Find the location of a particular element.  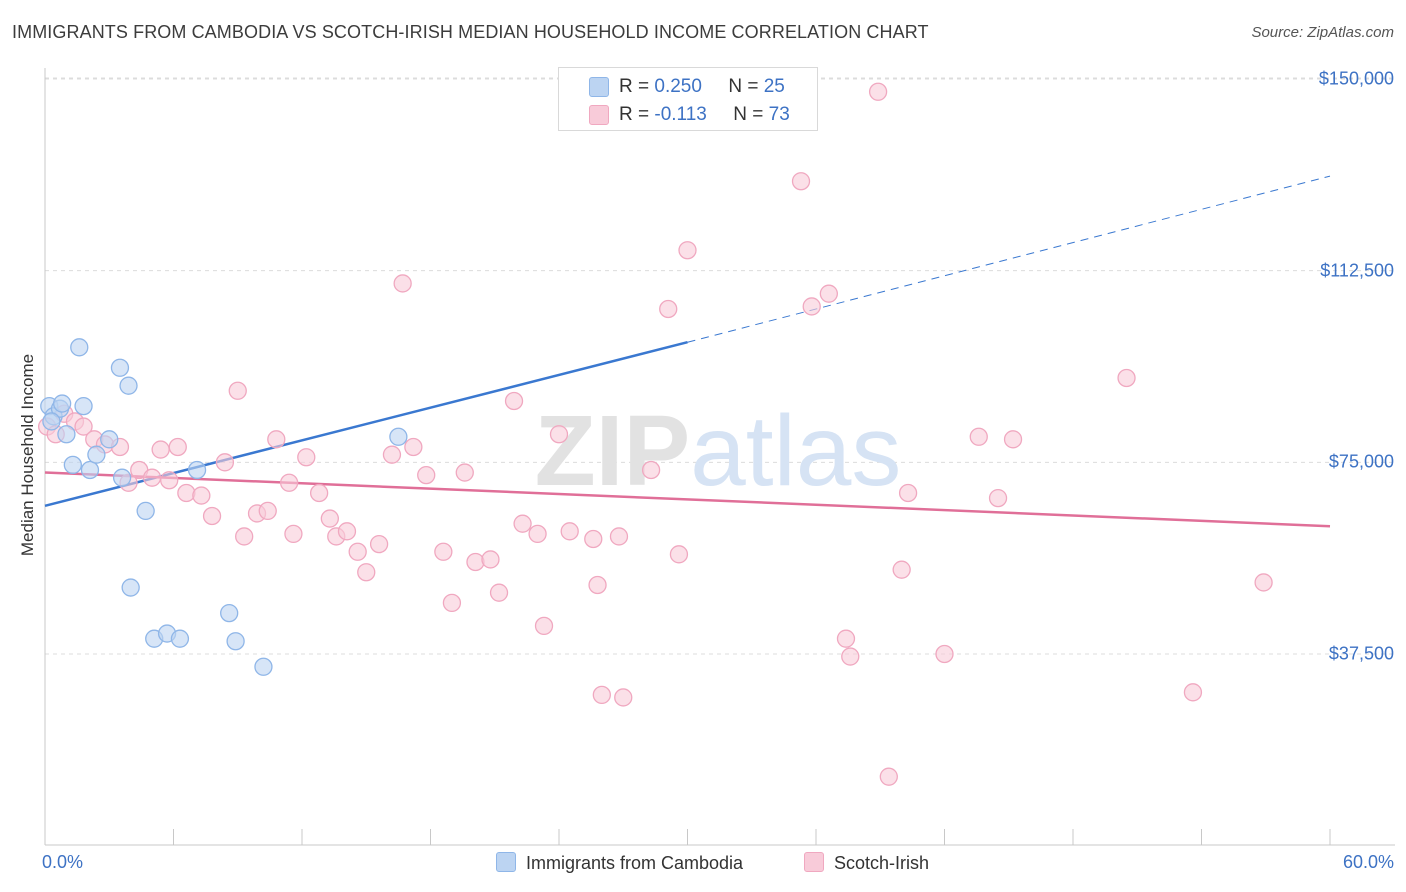

source-label: Source: ZipAtlas.com is located at coordinates (1322, 32).